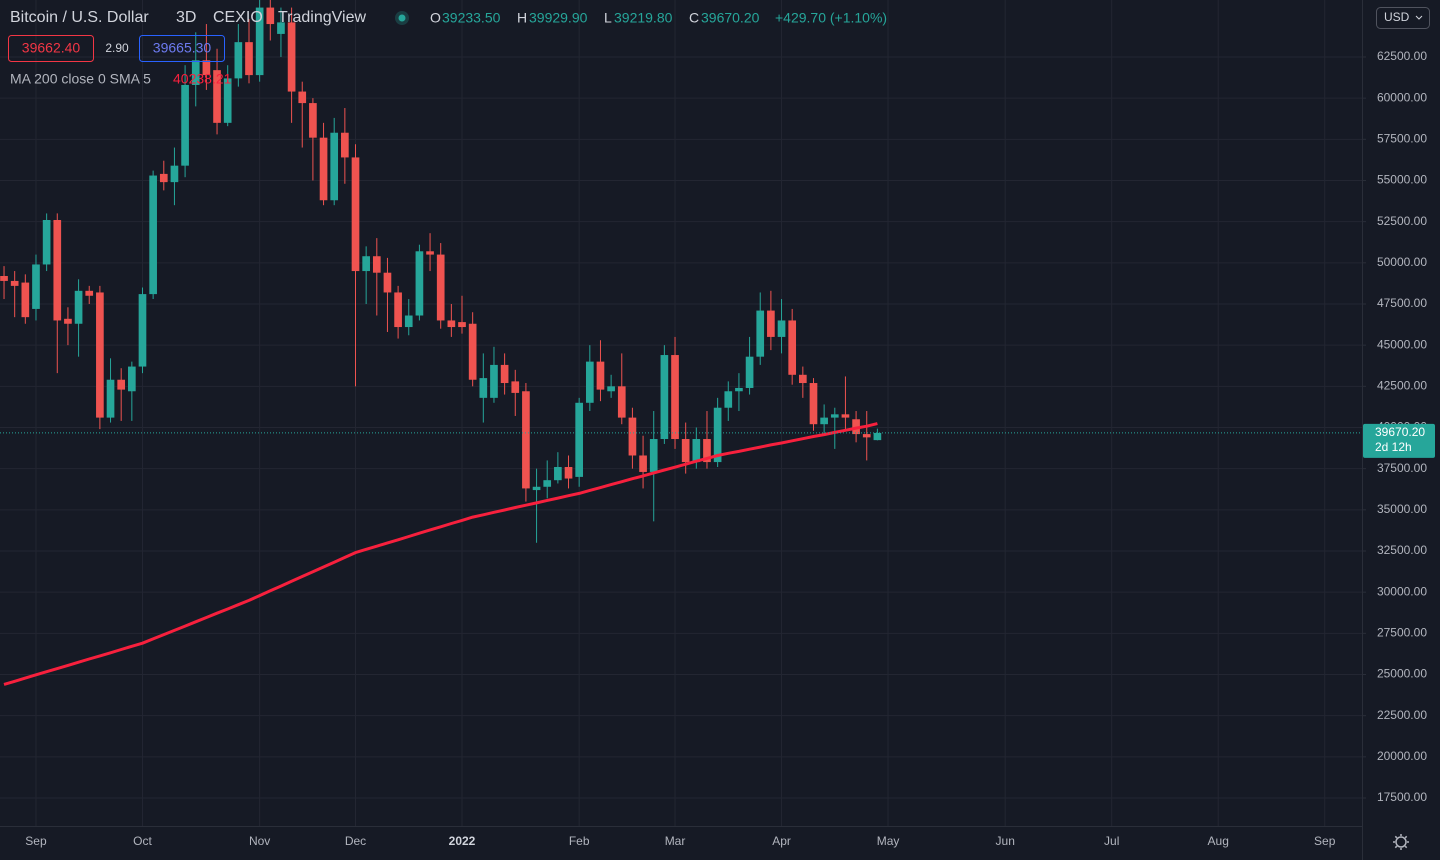 The width and height of the screenshot is (1440, 860). I want to click on y-tick-label: 42500.00, so click(1402, 385).